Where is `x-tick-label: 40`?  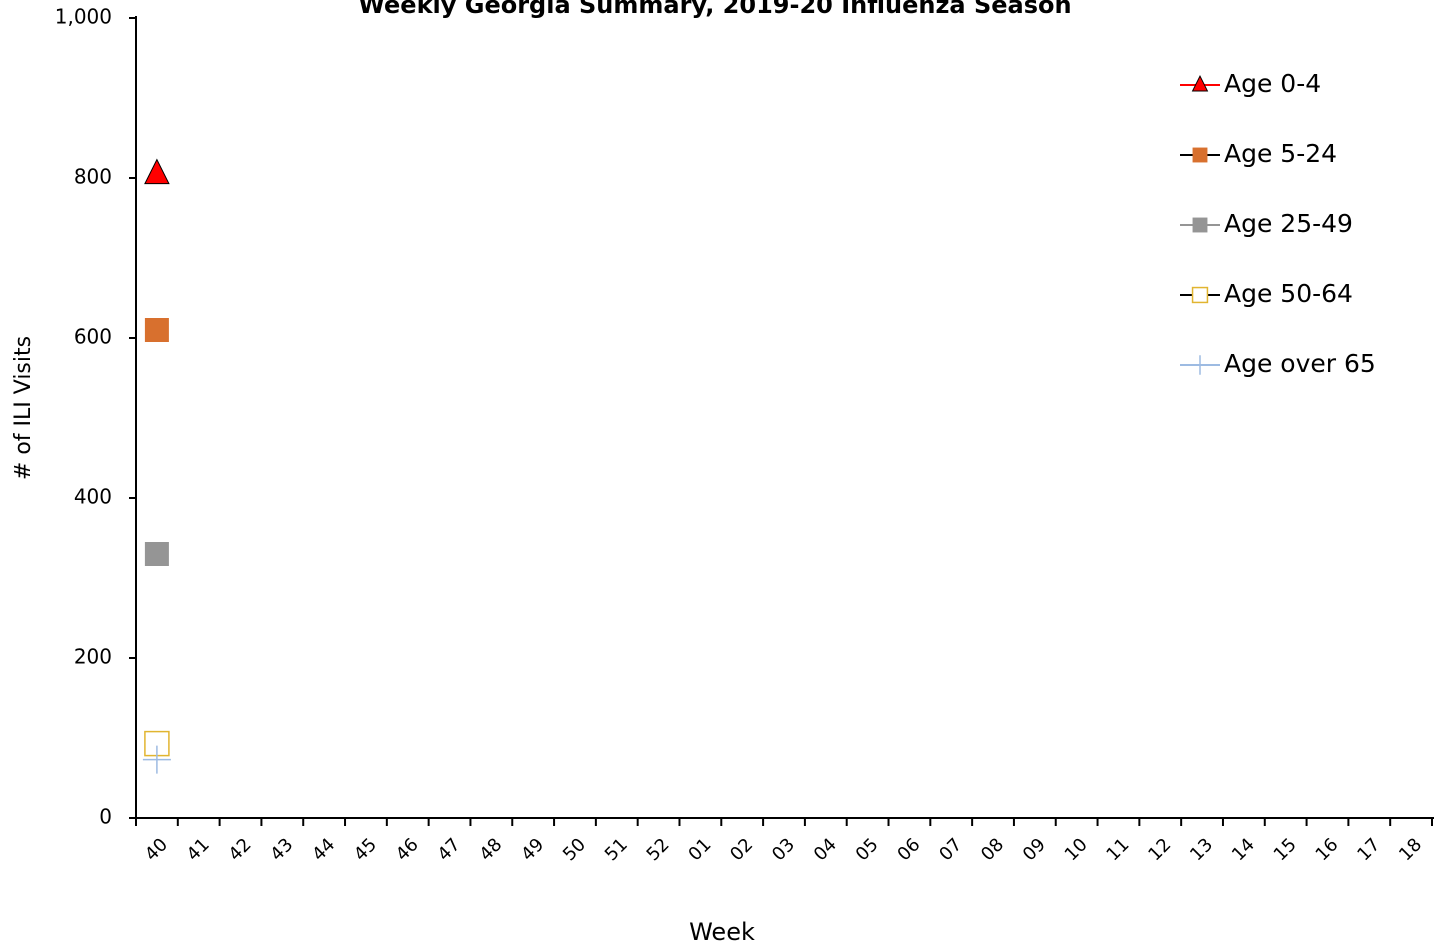
x-tick-label: 40 is located at coordinates (156, 849).